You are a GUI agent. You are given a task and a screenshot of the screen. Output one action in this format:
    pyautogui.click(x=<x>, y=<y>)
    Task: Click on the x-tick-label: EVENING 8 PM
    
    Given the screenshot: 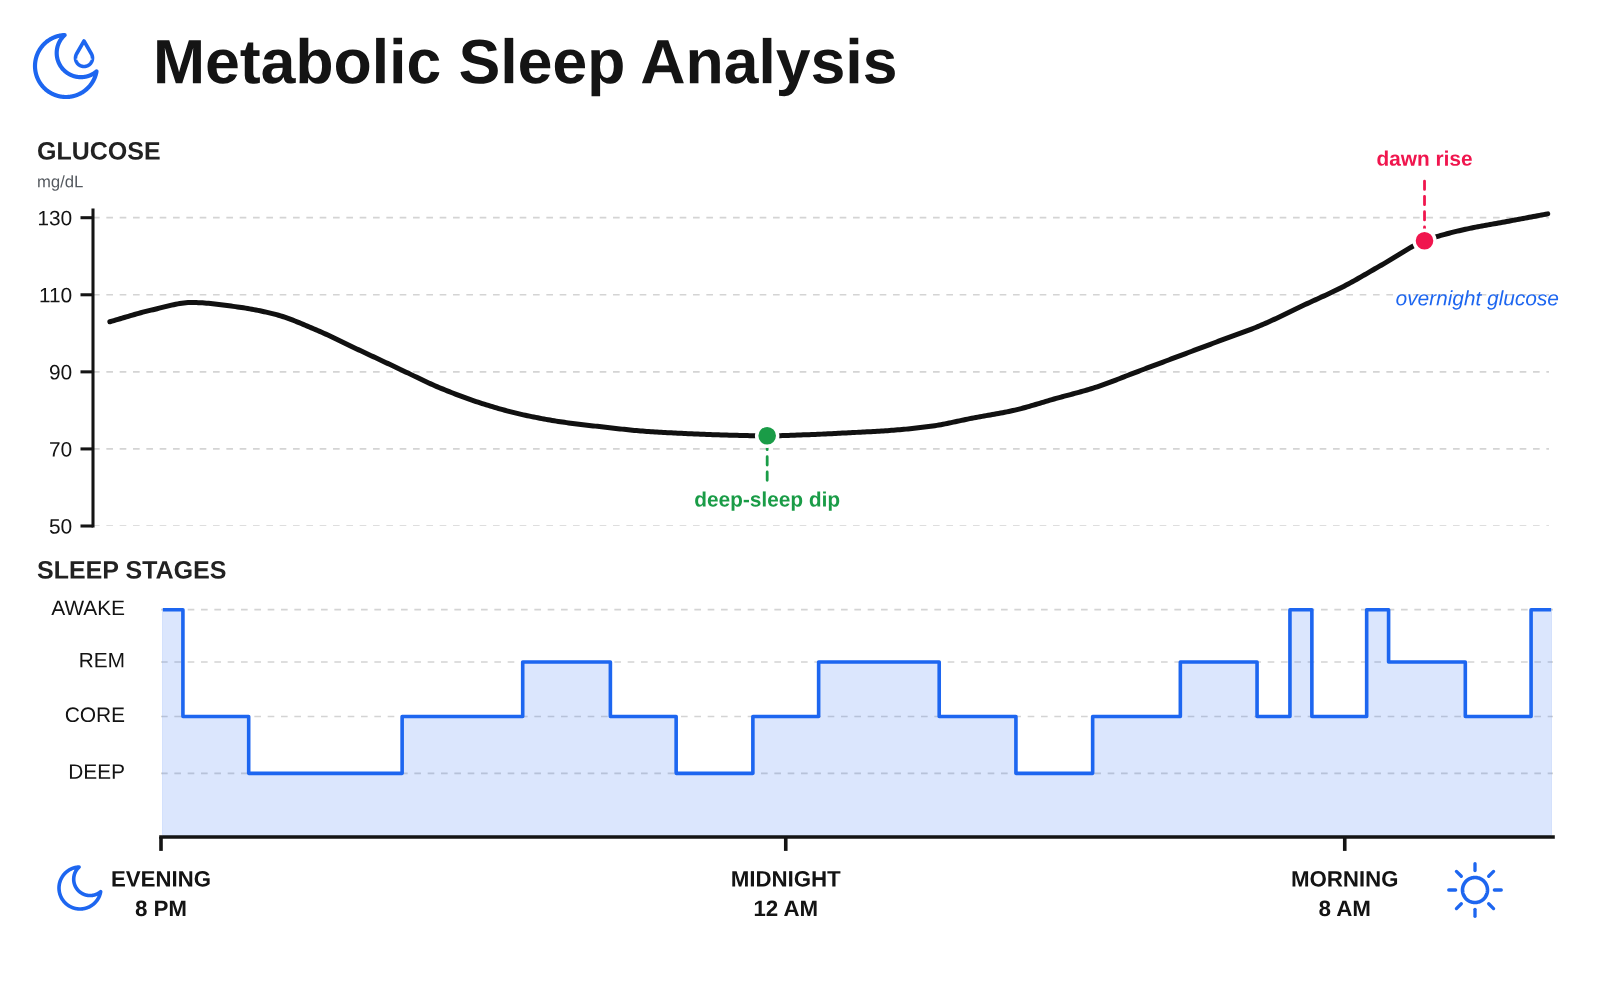 What is the action you would take?
    pyautogui.click(x=161, y=893)
    